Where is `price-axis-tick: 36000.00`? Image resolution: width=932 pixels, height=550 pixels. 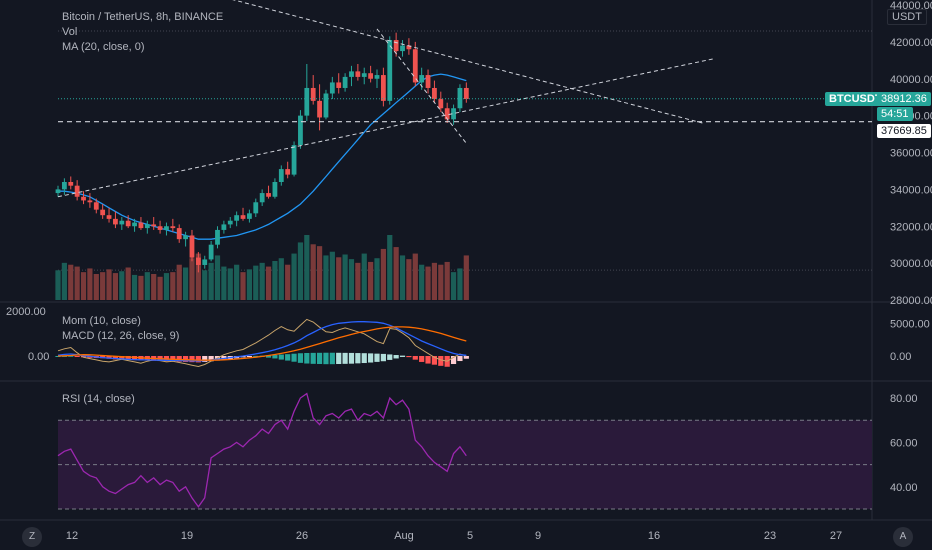
price-axis-tick: 36000.00 is located at coordinates (911, 154).